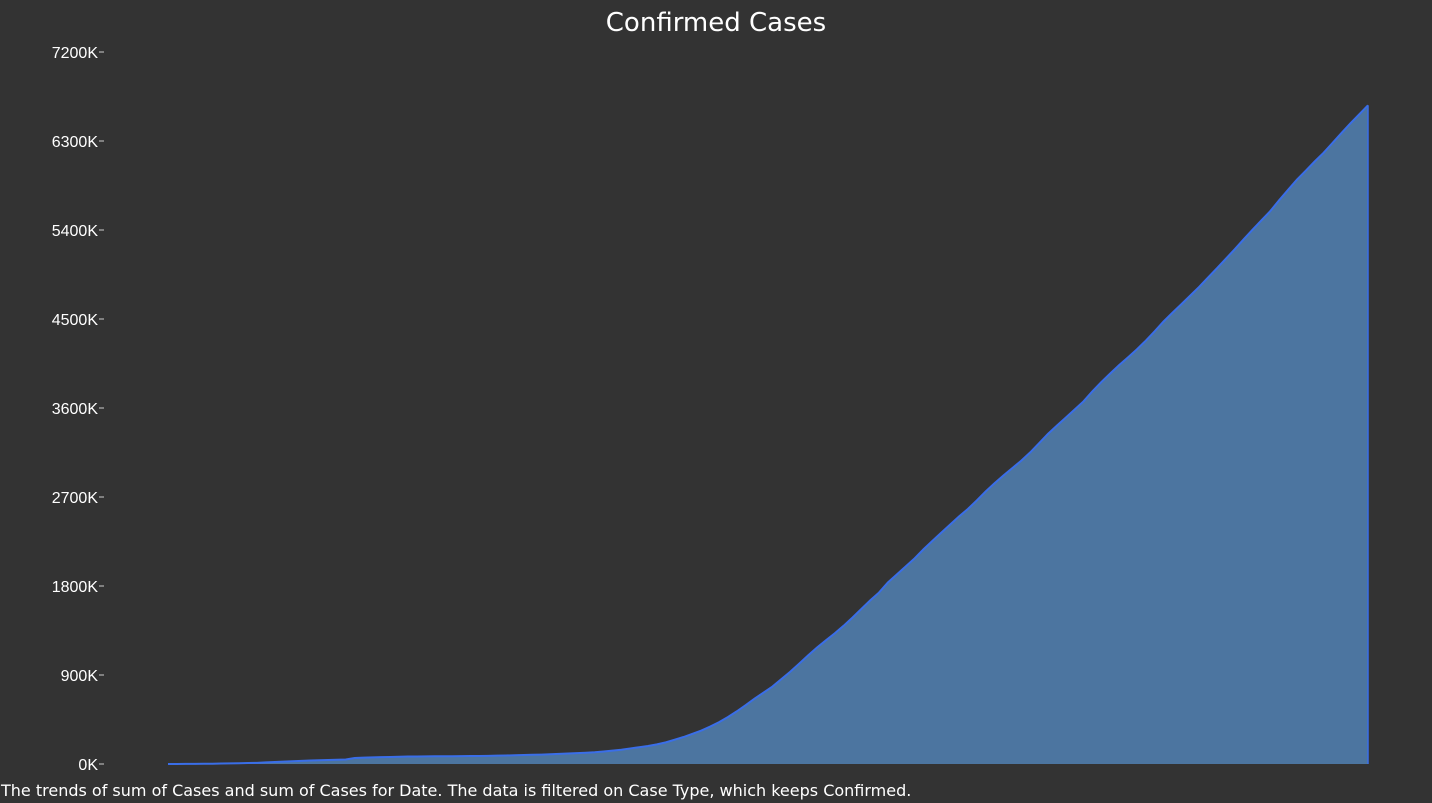  What do you see at coordinates (75, 142) in the screenshot?
I see `y-tick-label: 6300K` at bounding box center [75, 142].